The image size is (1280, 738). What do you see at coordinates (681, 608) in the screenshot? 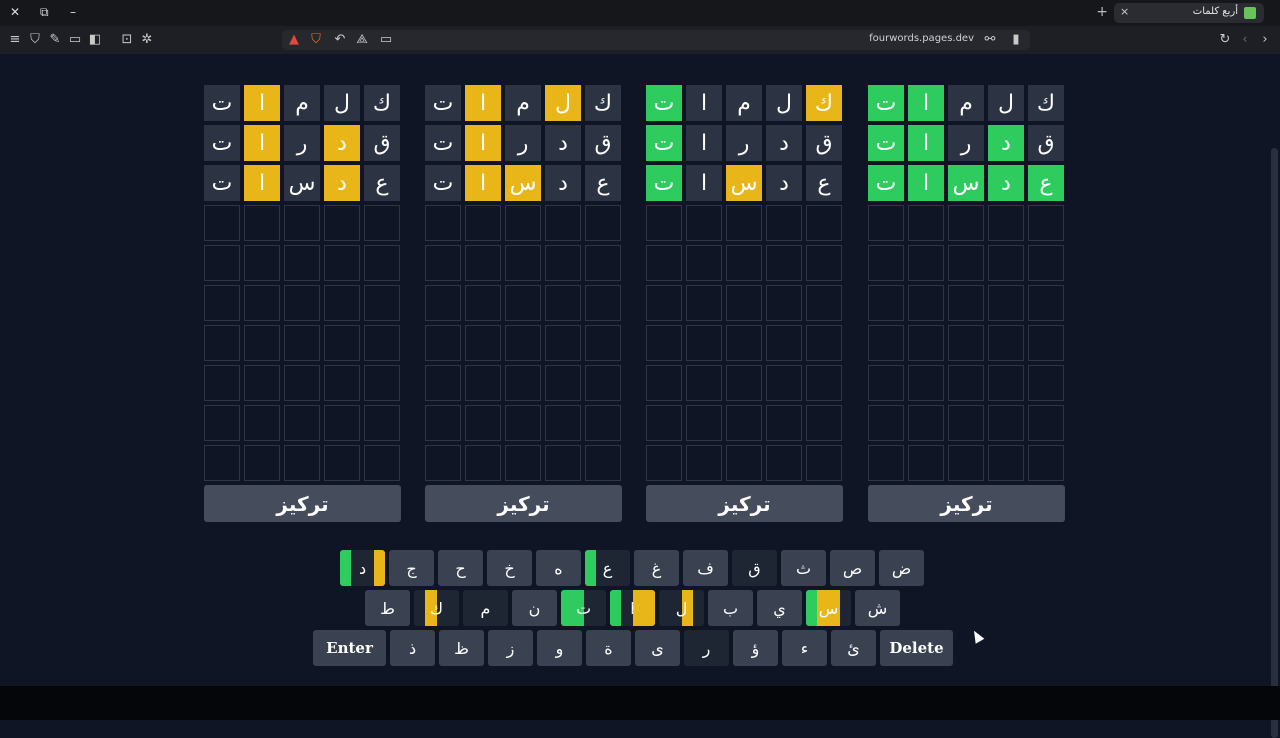
I see `key: ل` at bounding box center [681, 608].